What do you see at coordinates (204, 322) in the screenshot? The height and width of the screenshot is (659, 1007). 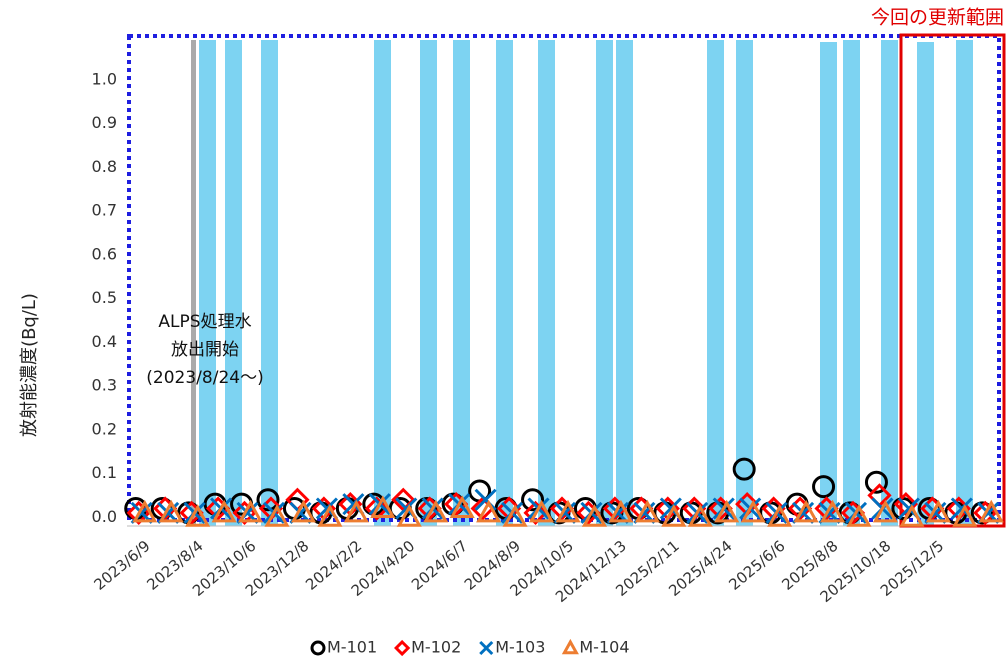 I see `annotation-line: ALPS処理水` at bounding box center [204, 322].